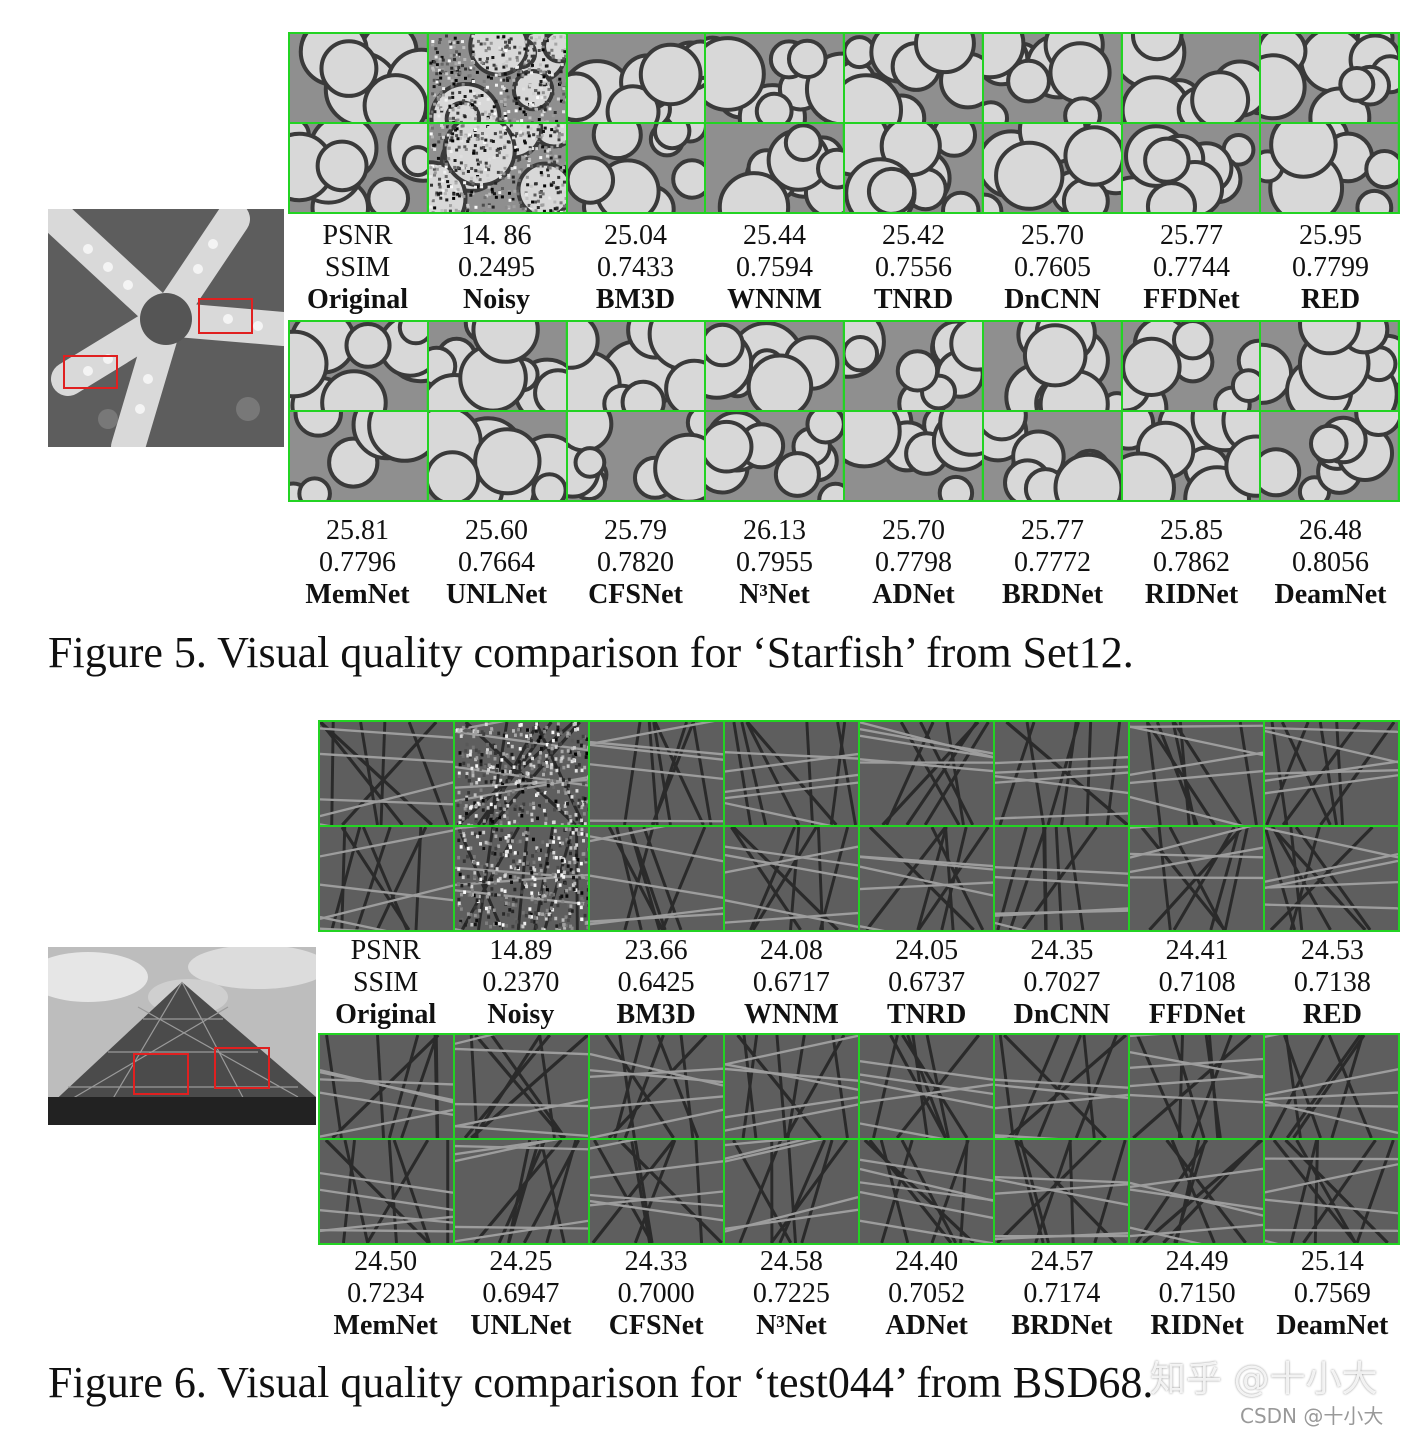 The width and height of the screenshot is (1428, 1437). What do you see at coordinates (1197, 1014) in the screenshot?
I see `method-name: FFDNet` at bounding box center [1197, 1014].